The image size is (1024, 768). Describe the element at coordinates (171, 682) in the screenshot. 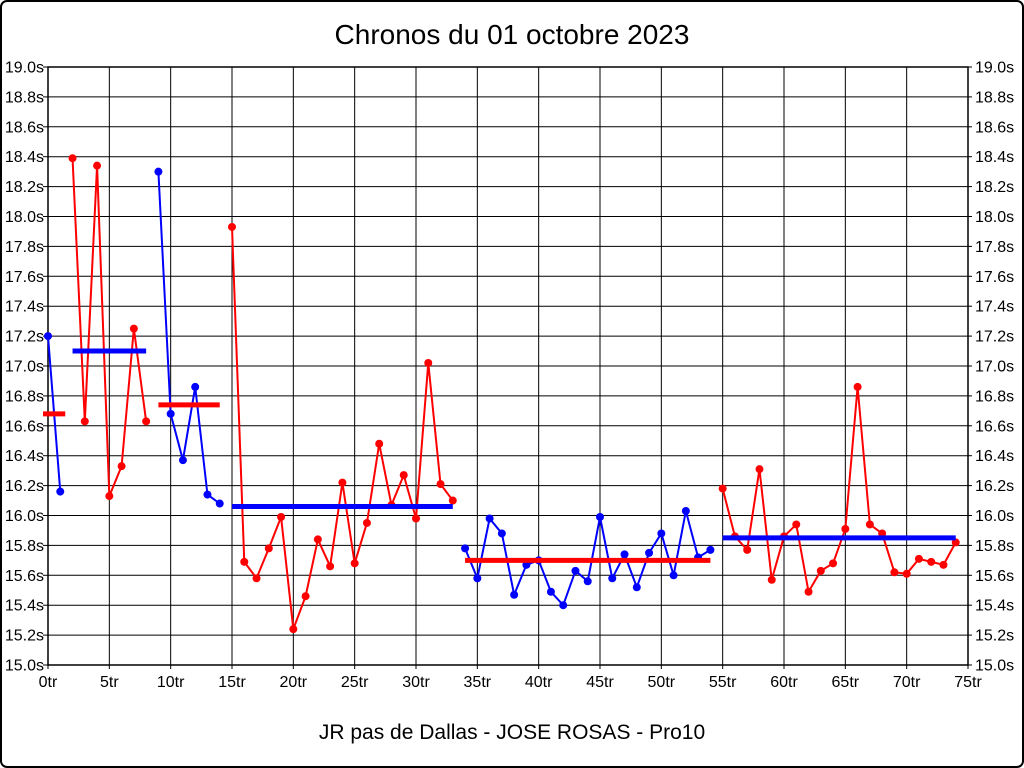

I see `x-axis-tick-label: 10tr` at that location.